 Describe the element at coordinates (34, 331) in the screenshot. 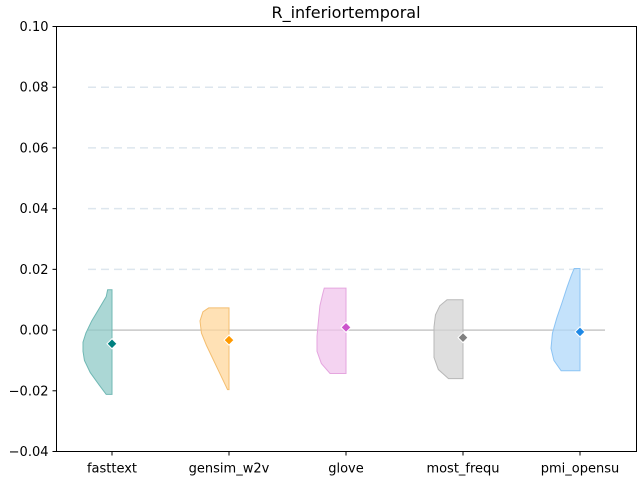

I see `y-tick-label-2: 0.00` at that location.